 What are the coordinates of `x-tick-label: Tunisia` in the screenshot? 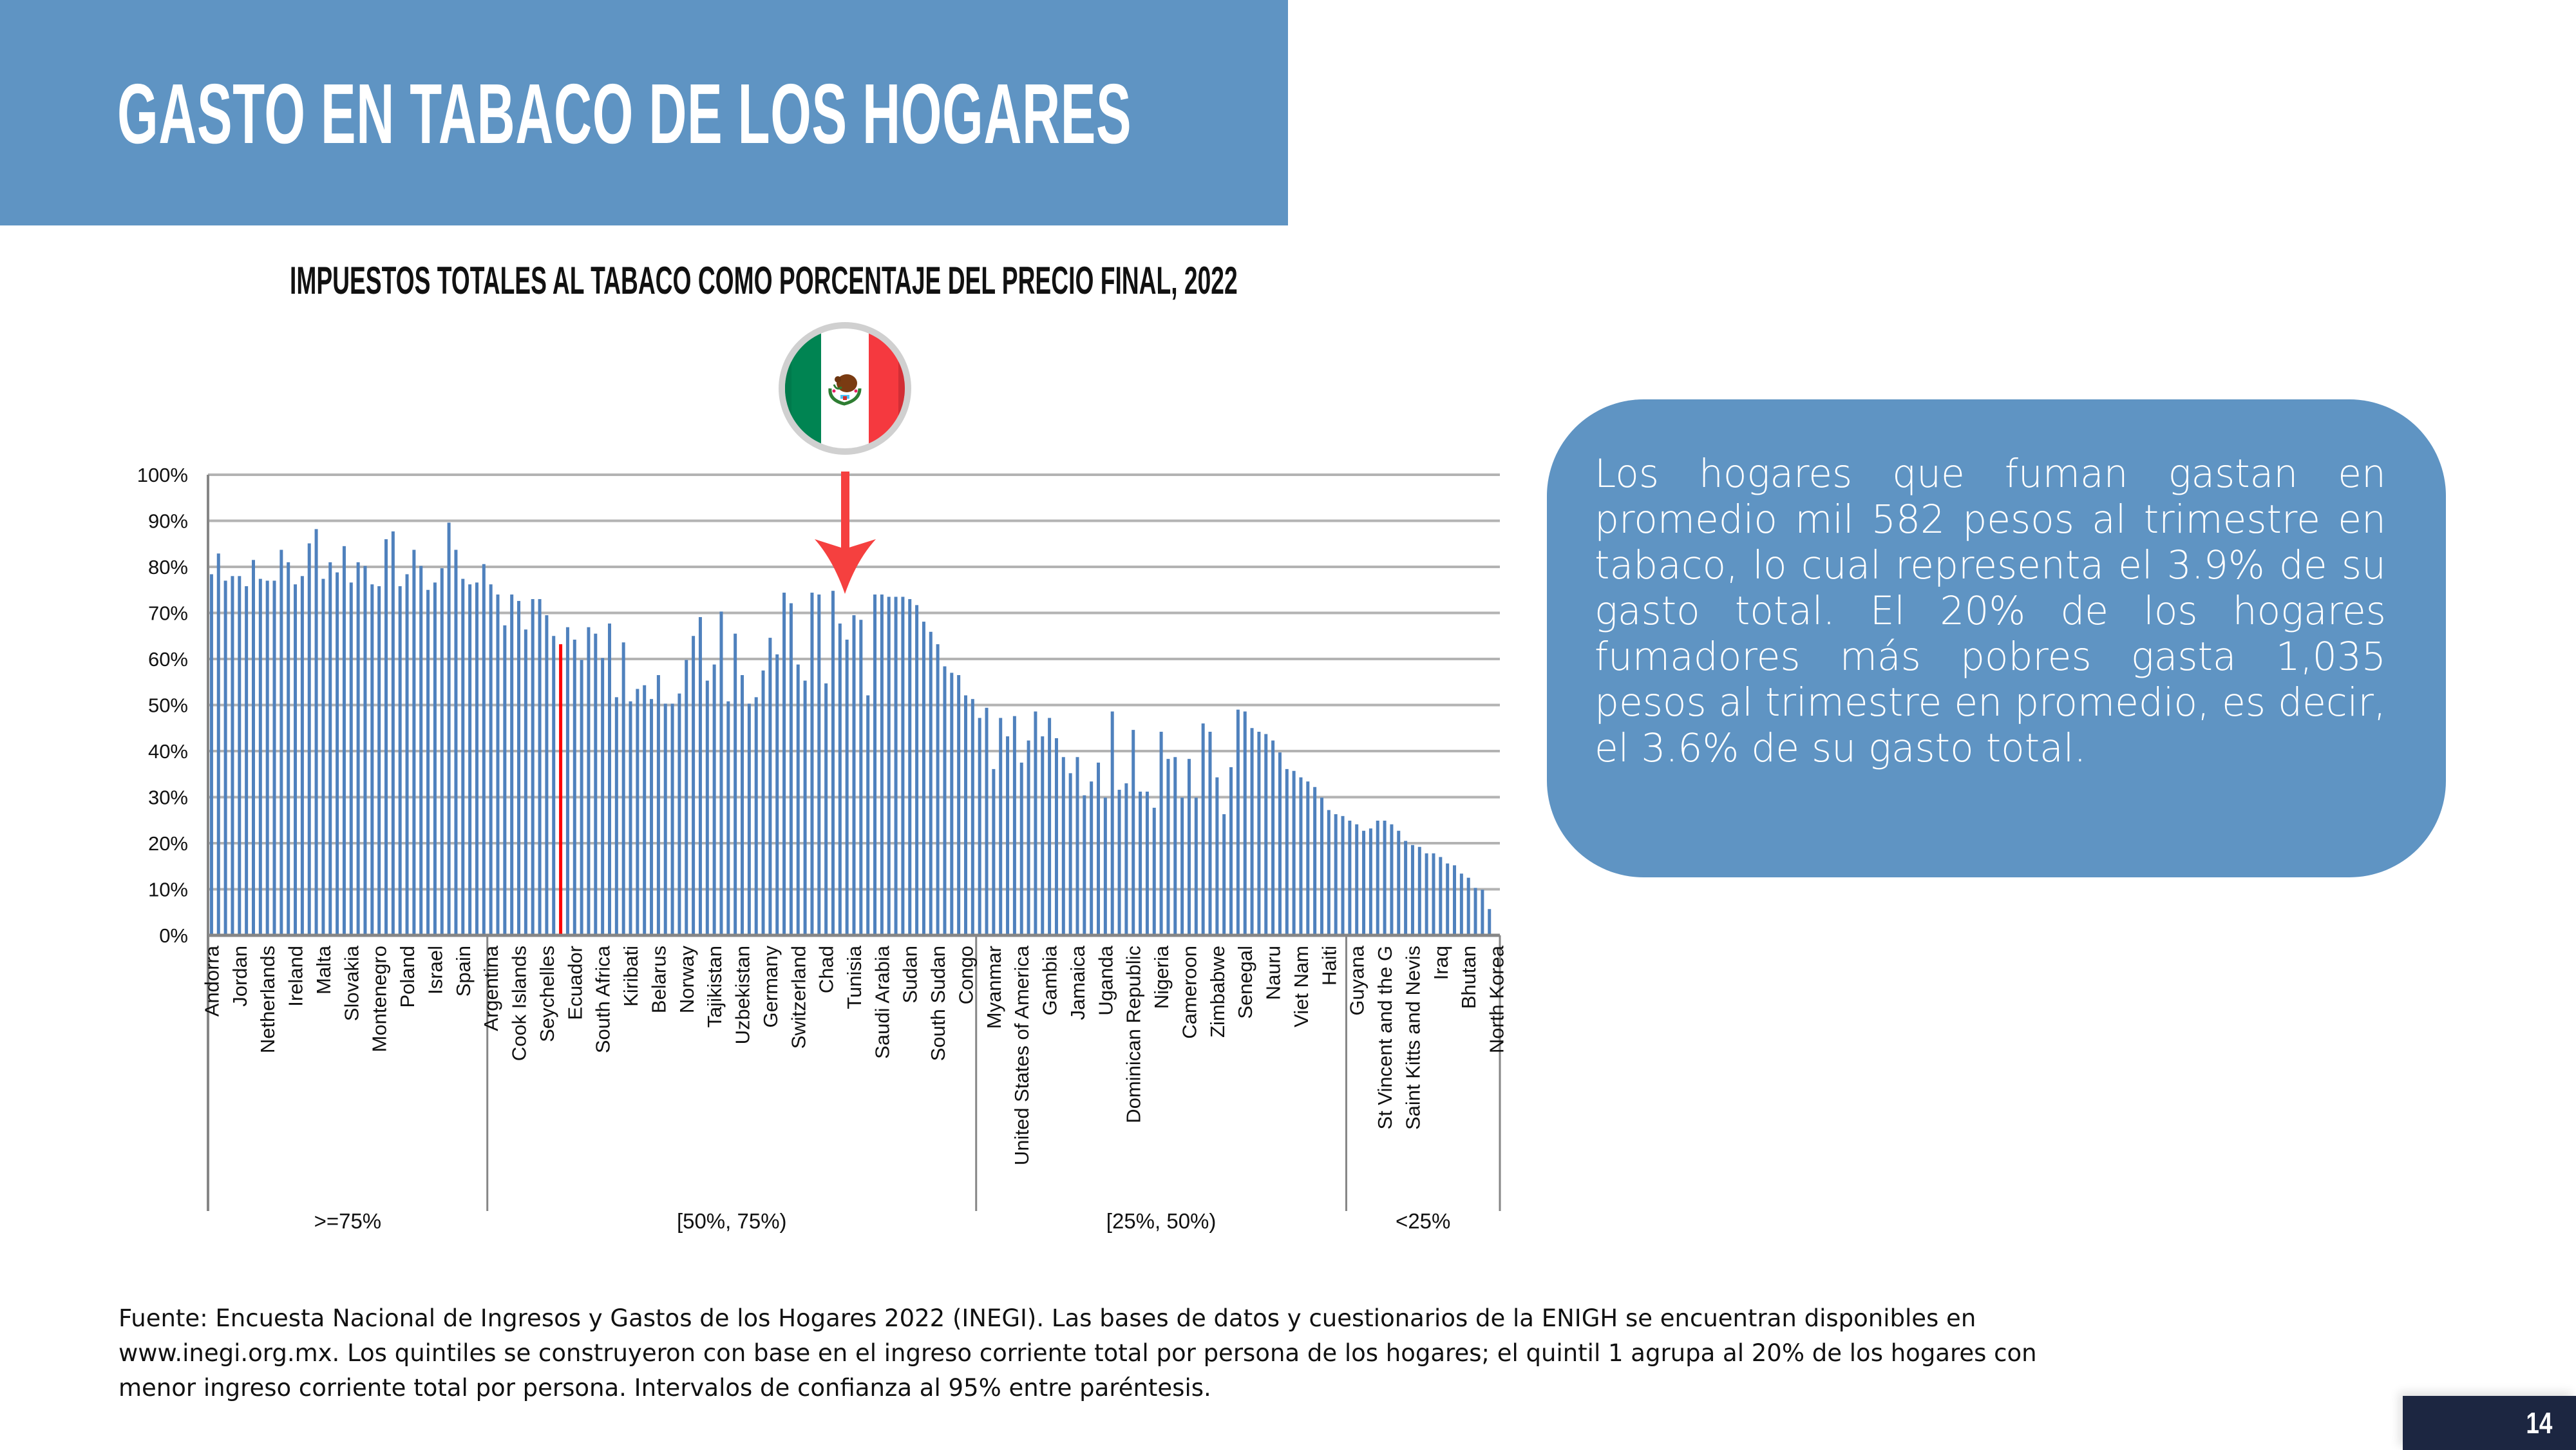 It's located at (854, 977).